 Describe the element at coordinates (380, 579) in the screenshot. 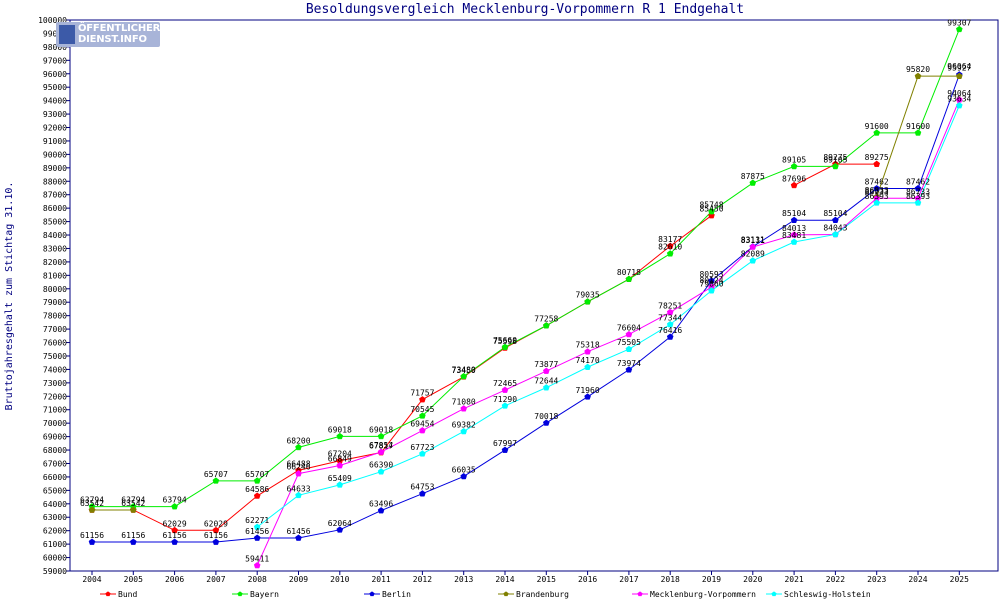

I see `x-tick-label: 2011` at that location.